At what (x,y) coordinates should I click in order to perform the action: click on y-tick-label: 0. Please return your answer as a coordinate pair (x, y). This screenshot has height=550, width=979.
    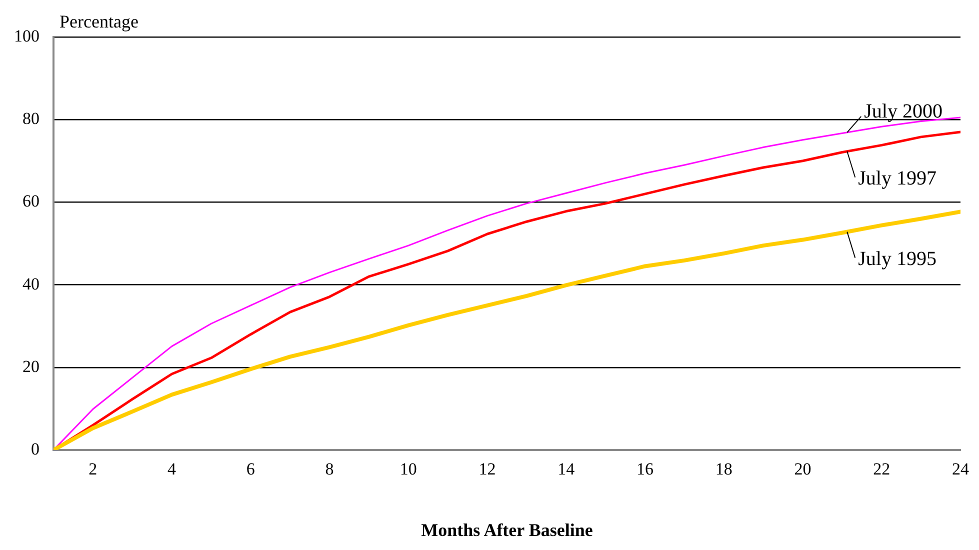
    Looking at the image, I should click on (35, 448).